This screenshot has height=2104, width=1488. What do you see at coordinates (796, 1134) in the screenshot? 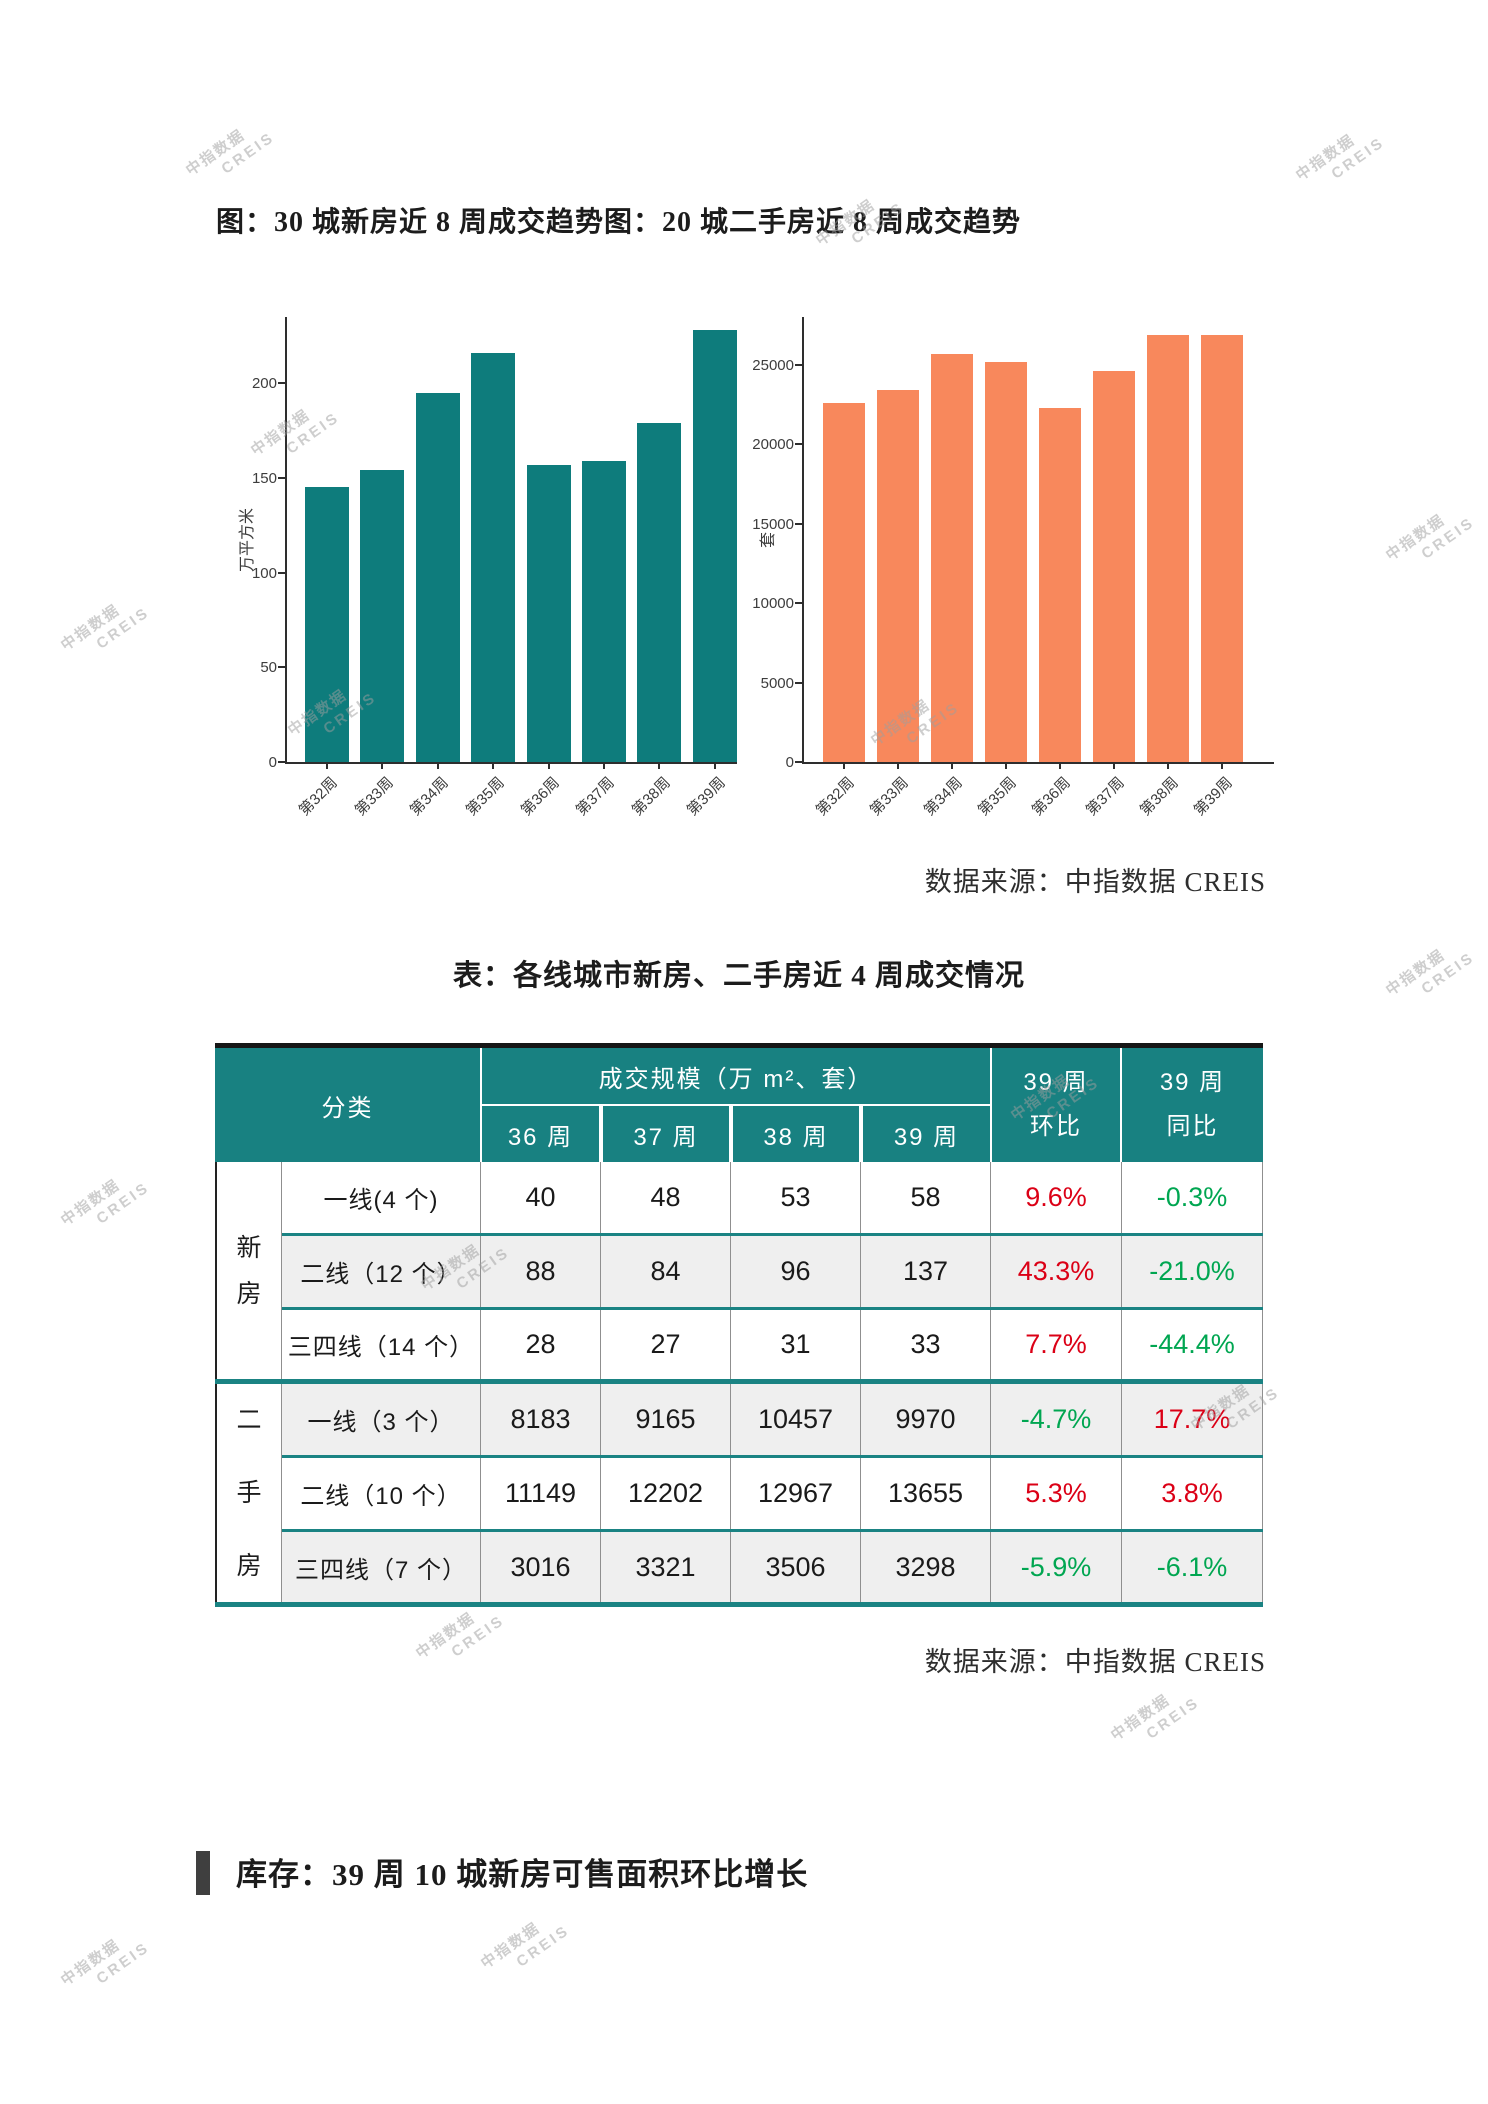
I see `header-week-38周: 38 周` at bounding box center [796, 1134].